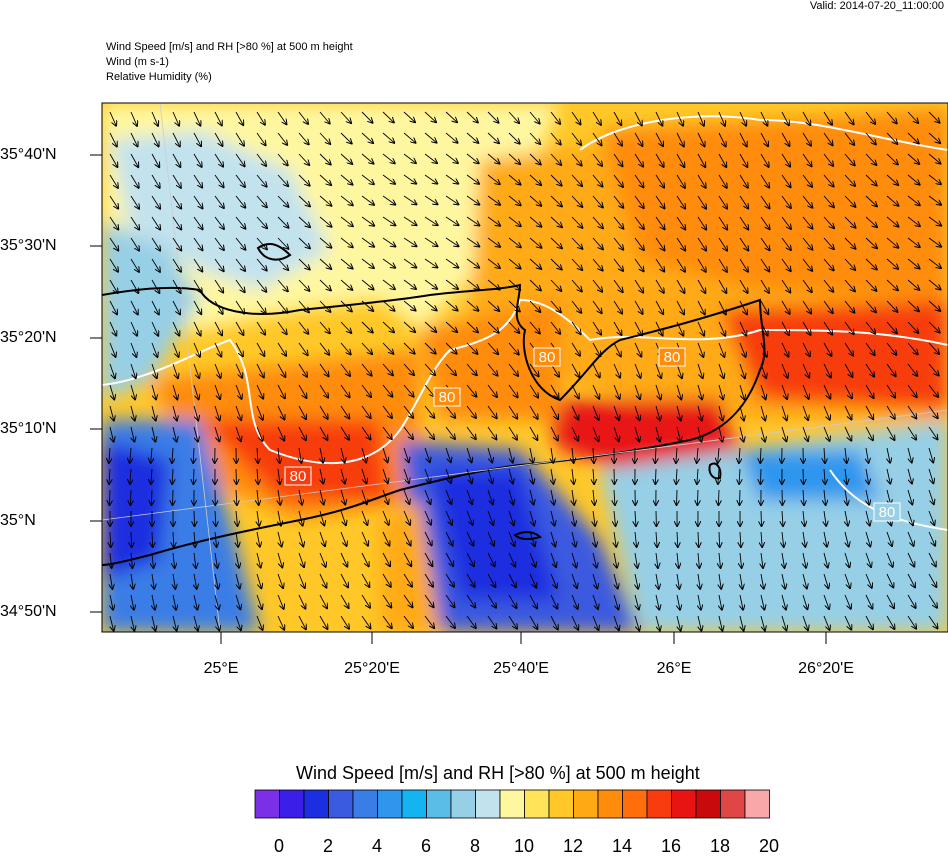 The height and width of the screenshot is (857, 948). I want to click on colorbar, so click(512, 804).